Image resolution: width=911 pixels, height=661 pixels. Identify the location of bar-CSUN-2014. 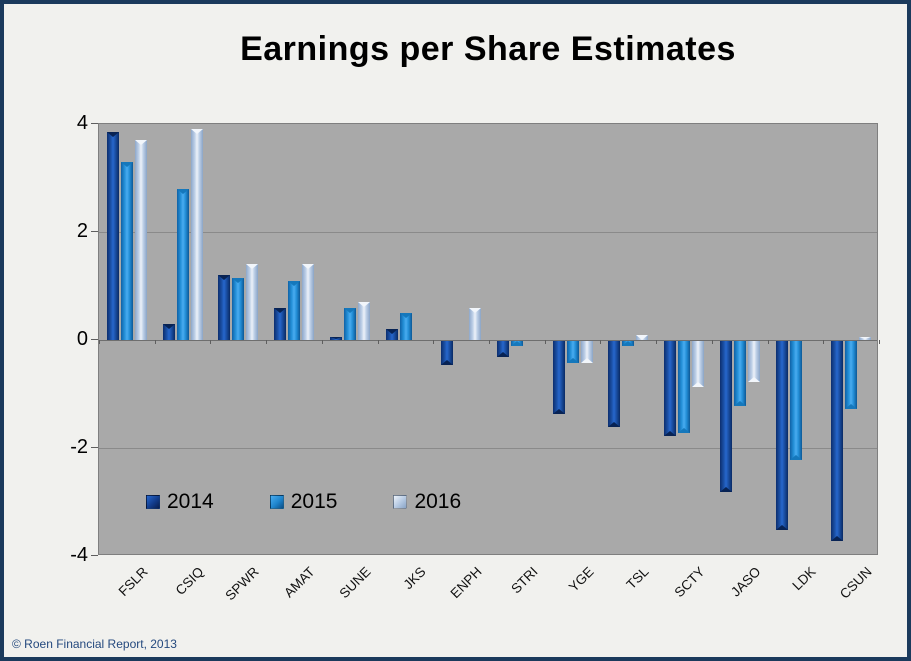
(837, 441).